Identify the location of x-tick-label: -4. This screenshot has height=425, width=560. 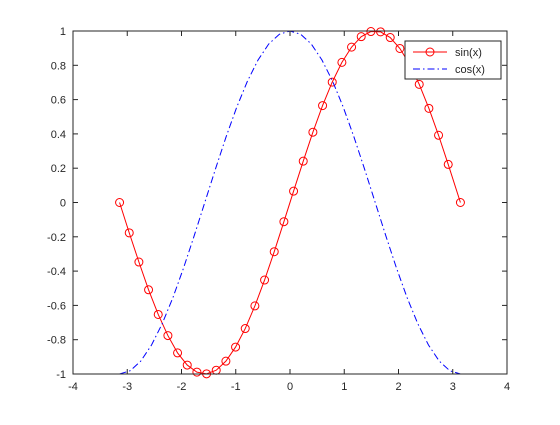
(73, 387).